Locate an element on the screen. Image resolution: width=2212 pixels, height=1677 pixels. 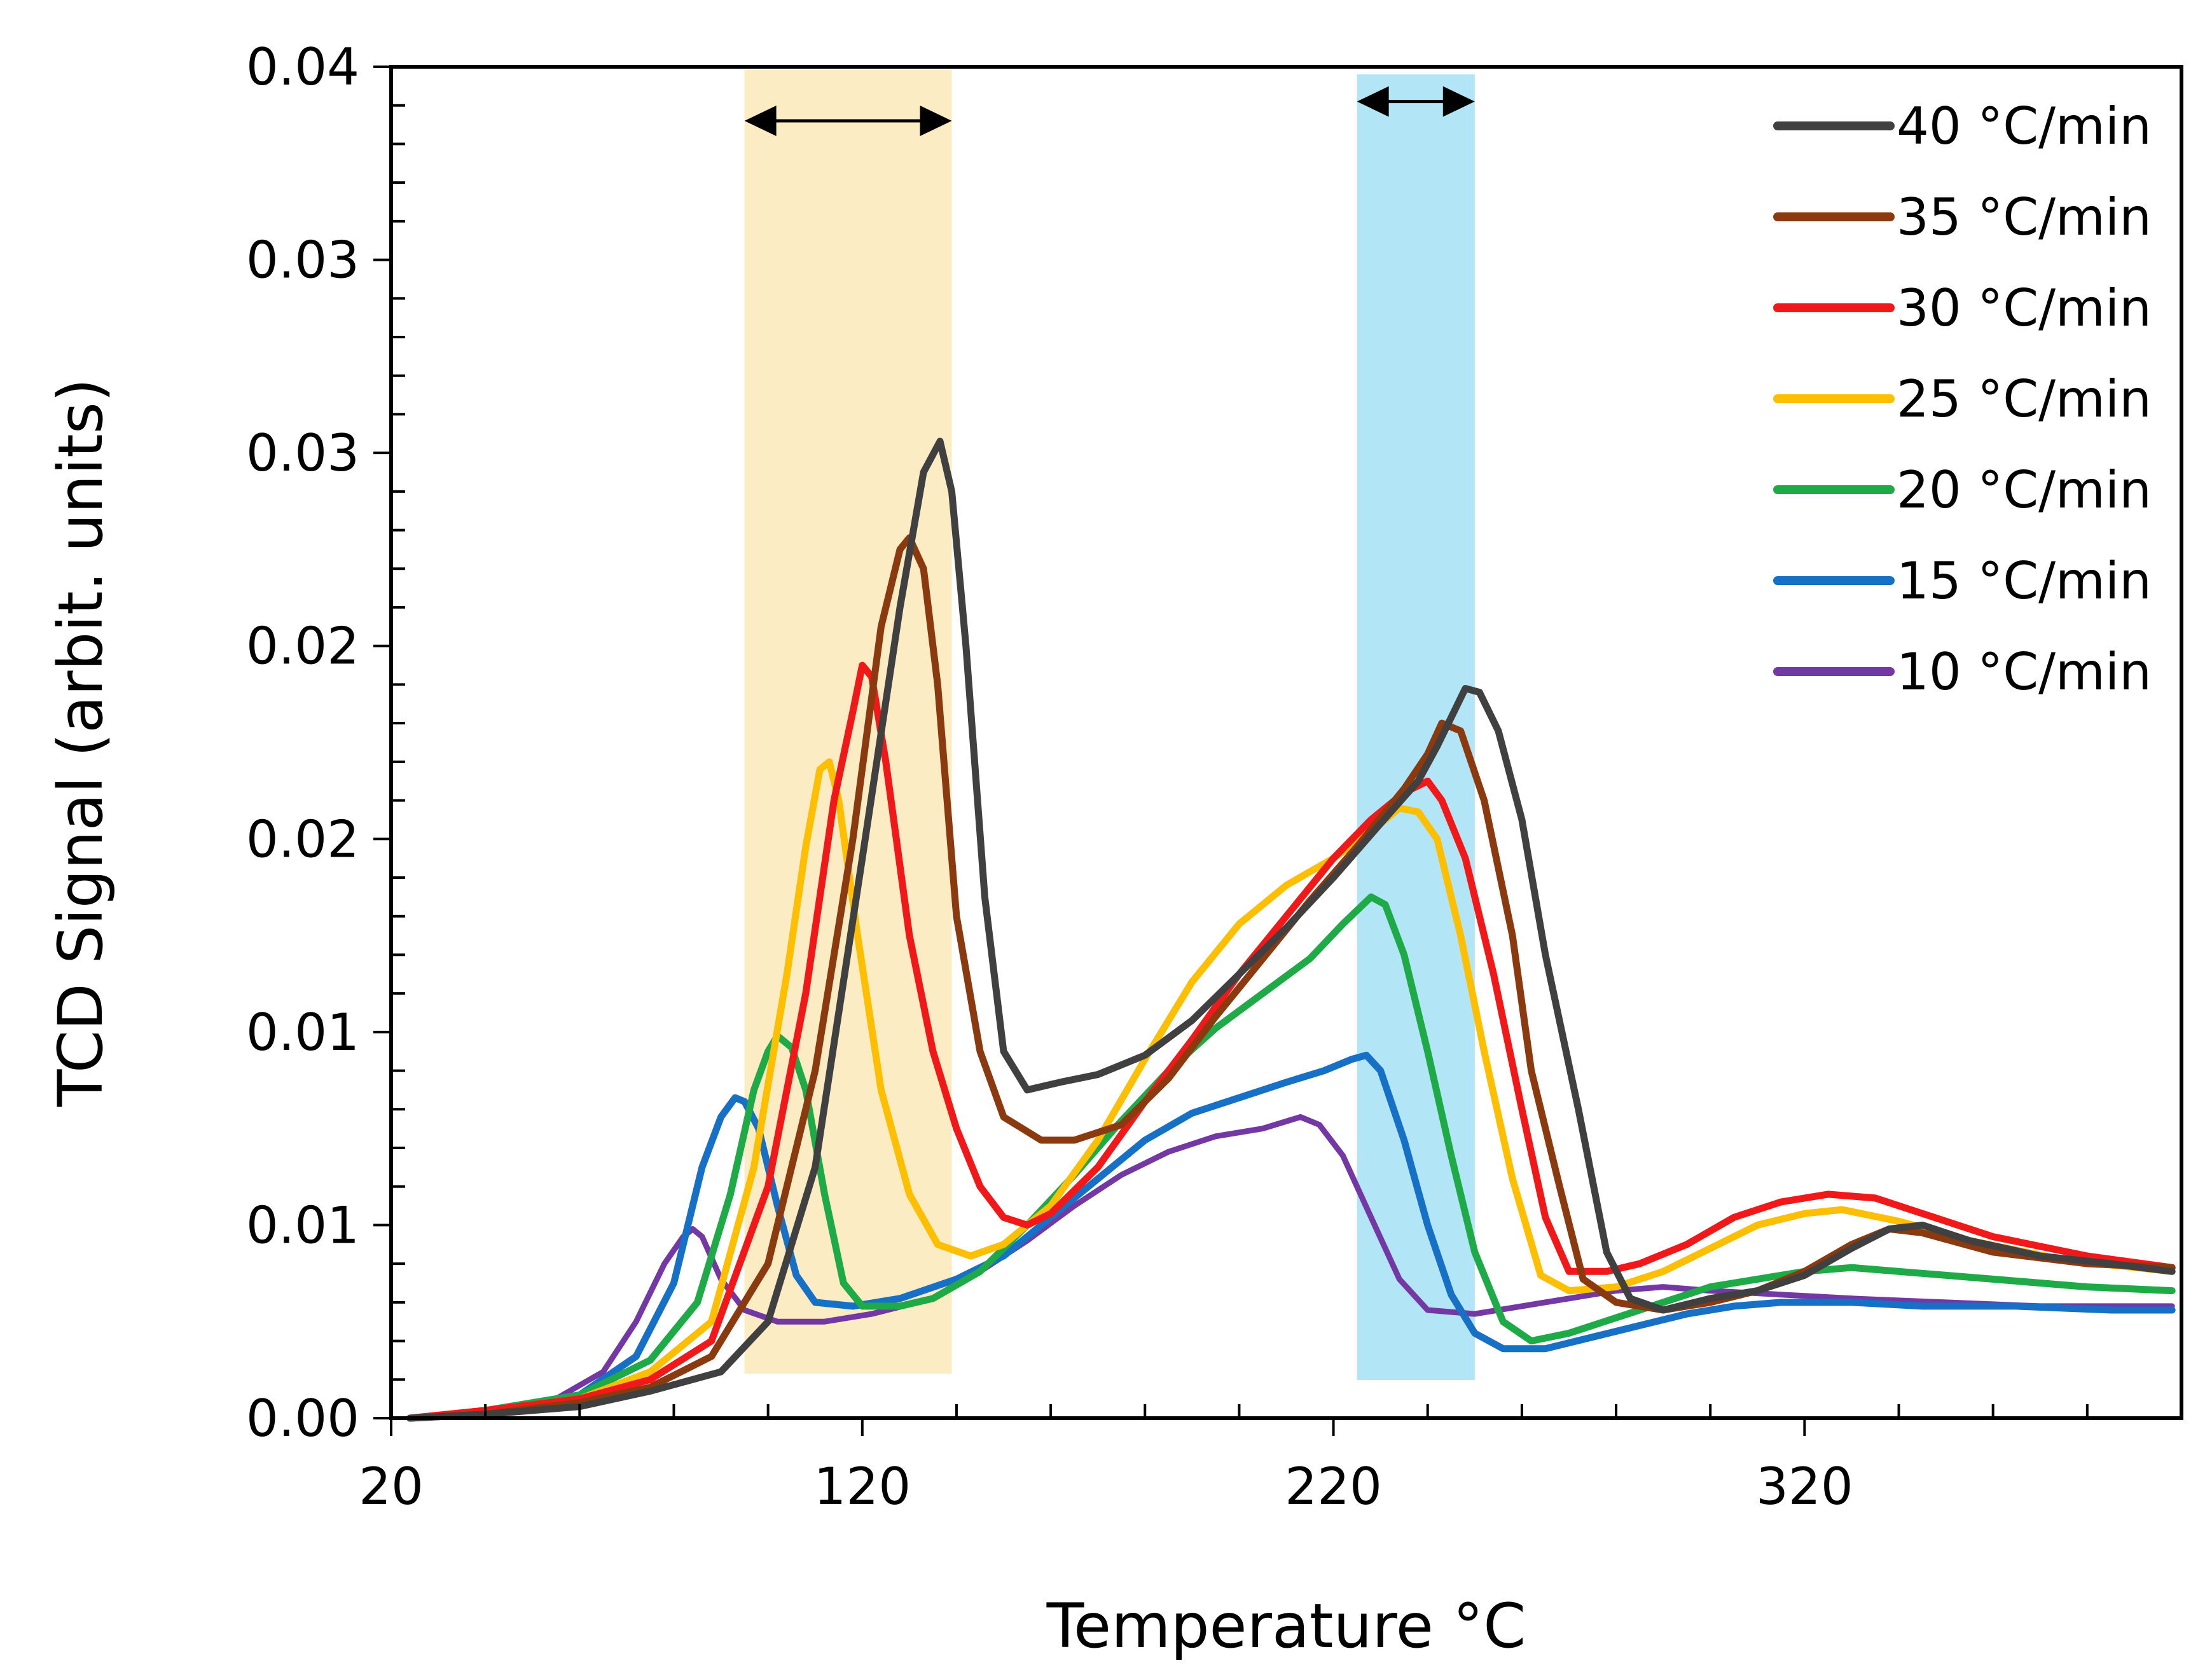
legend-label: 40 °C/min is located at coordinates (2025, 126).